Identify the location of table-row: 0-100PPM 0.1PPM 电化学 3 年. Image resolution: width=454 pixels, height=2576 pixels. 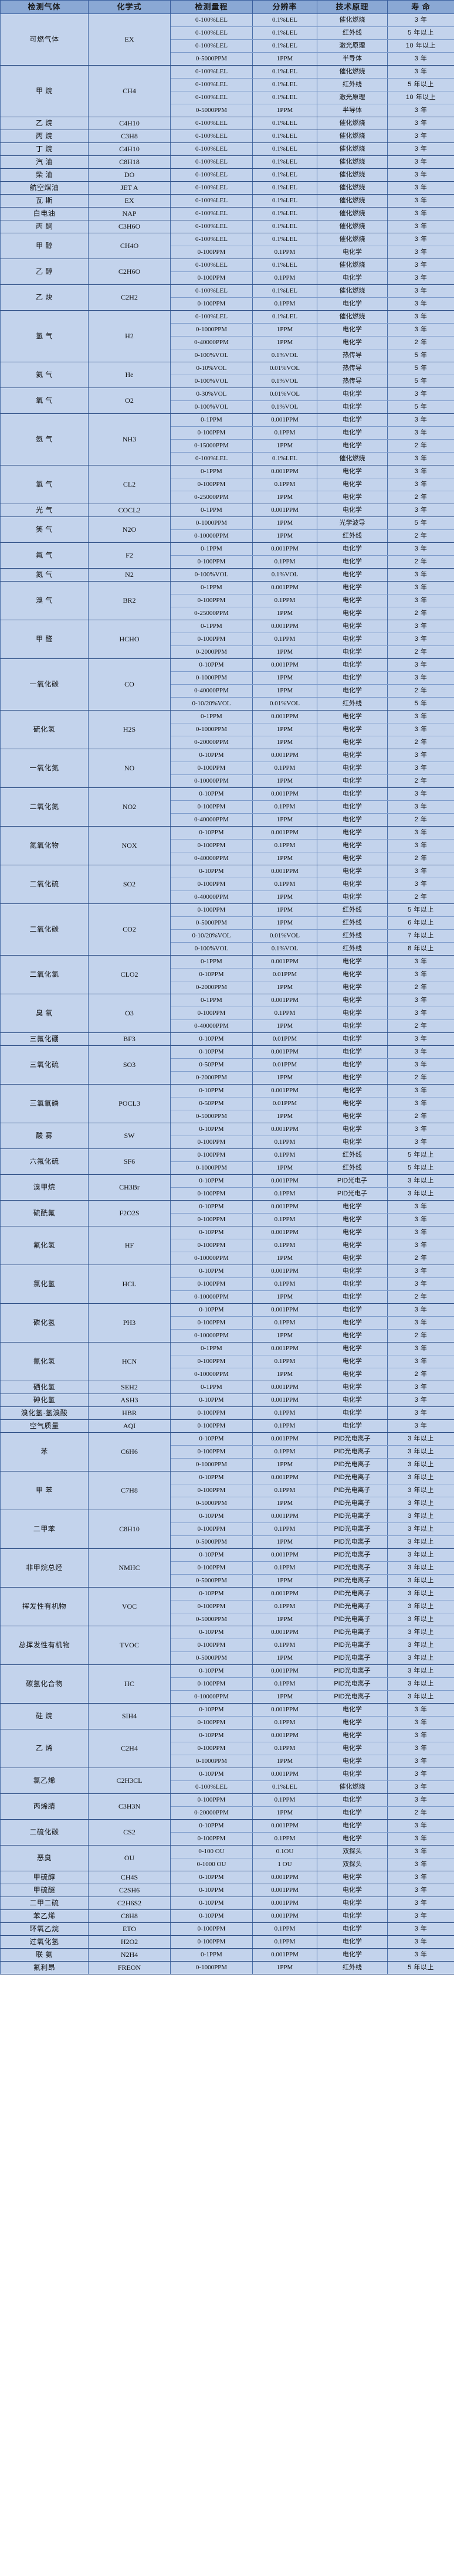
(227, 1014).